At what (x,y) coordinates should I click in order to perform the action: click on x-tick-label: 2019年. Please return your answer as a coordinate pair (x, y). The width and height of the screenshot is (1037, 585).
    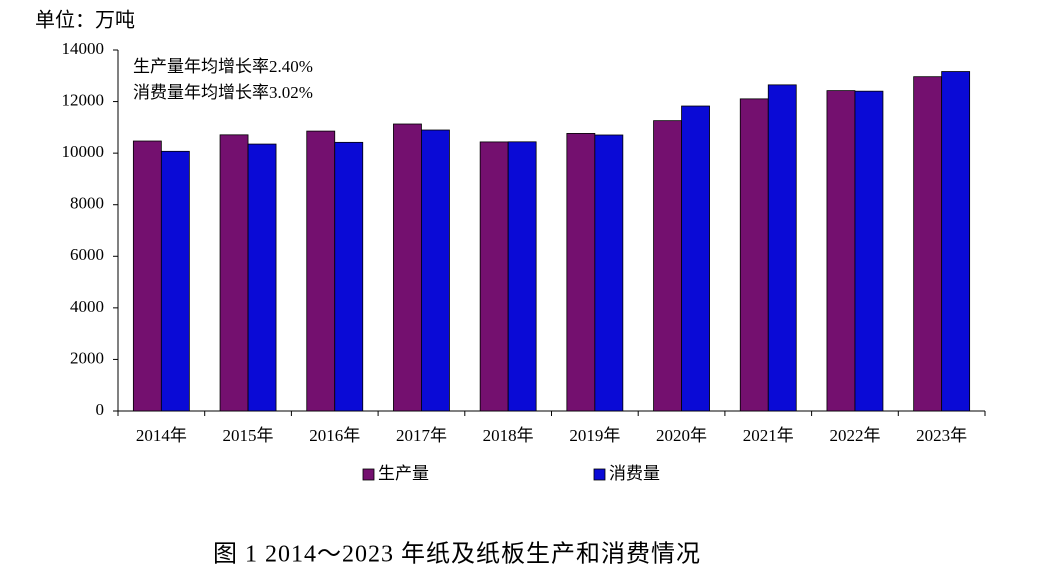
    Looking at the image, I should click on (594, 435).